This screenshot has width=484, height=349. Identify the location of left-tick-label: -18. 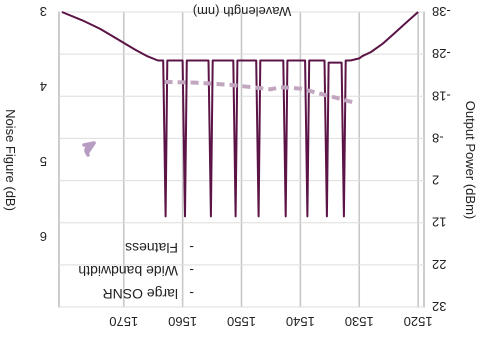
(441, 95).